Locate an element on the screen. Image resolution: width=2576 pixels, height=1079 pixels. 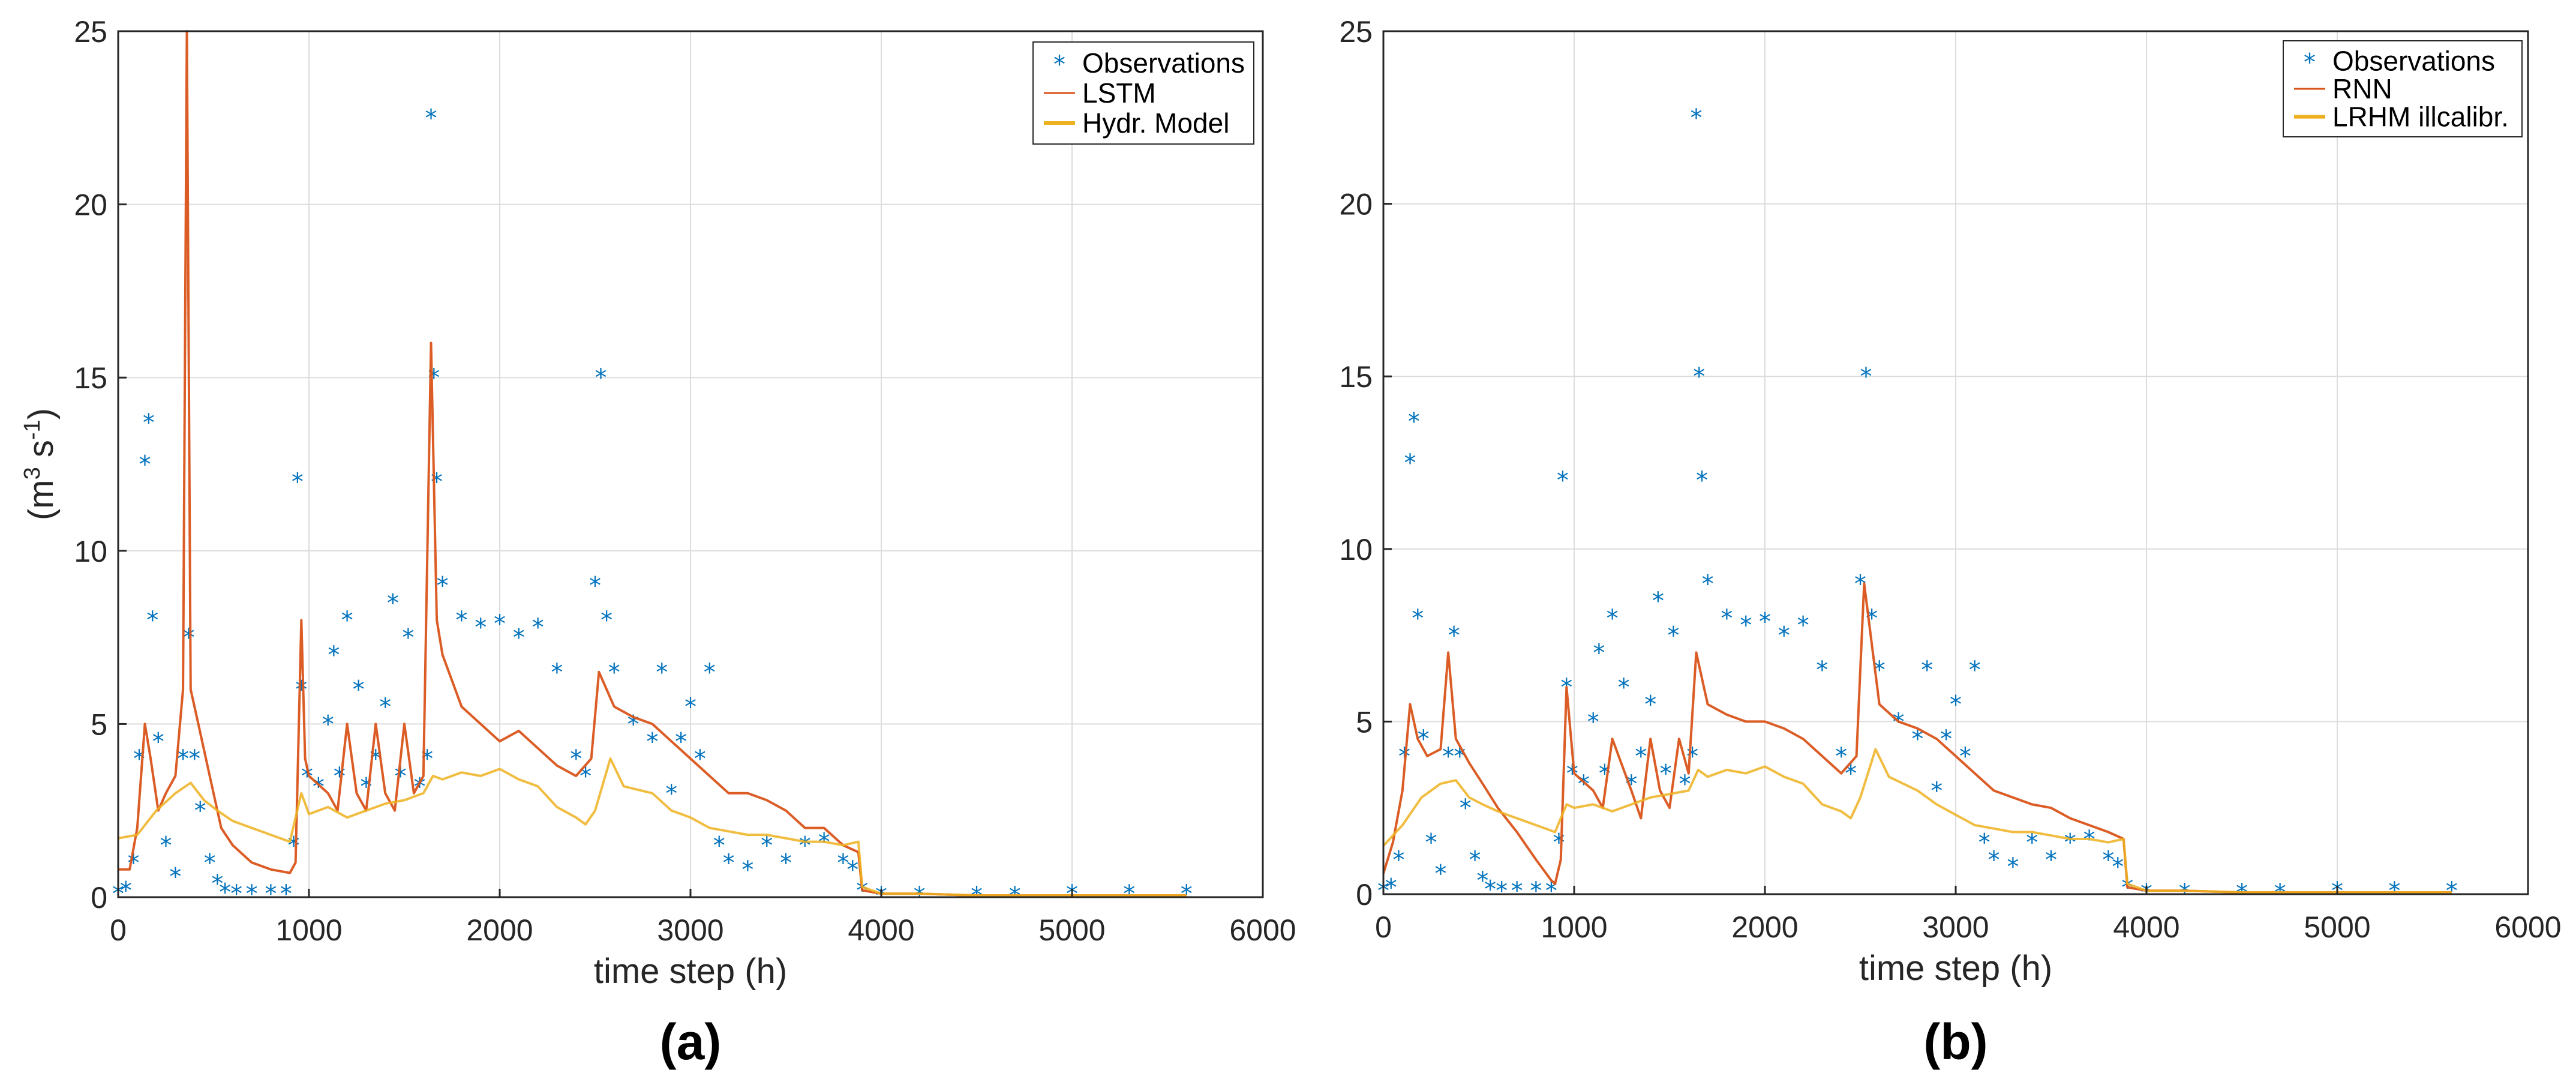
x-tick-label: 2000 is located at coordinates (499, 930).